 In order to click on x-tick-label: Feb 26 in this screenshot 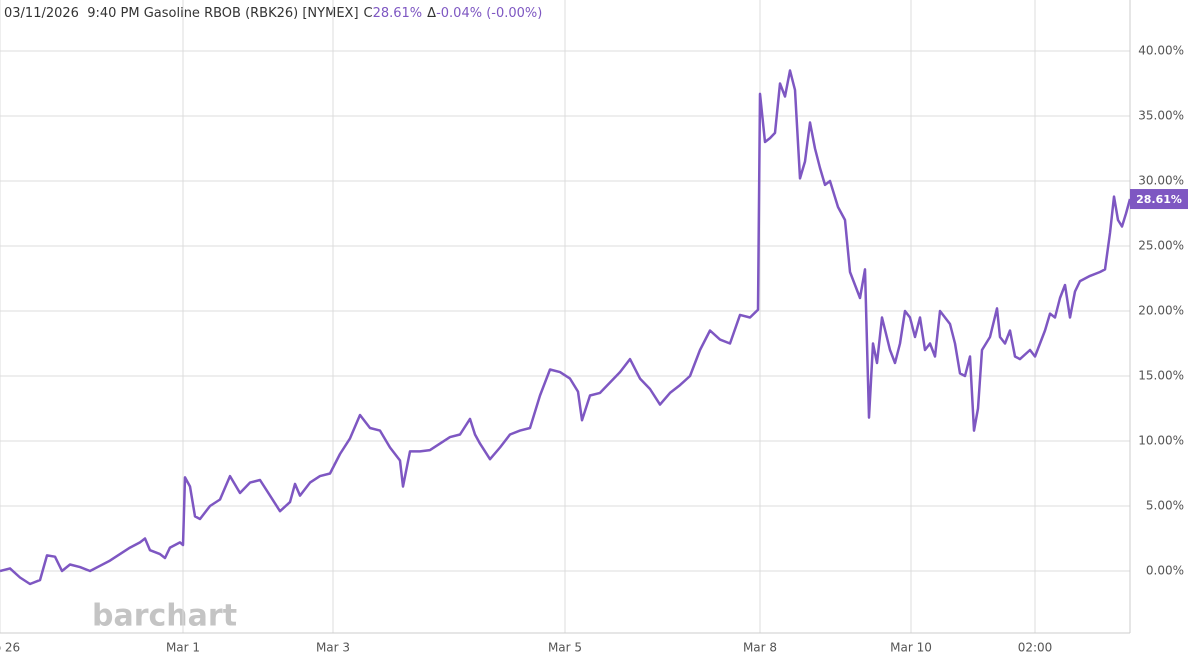, I will do `click(10, 648)`.